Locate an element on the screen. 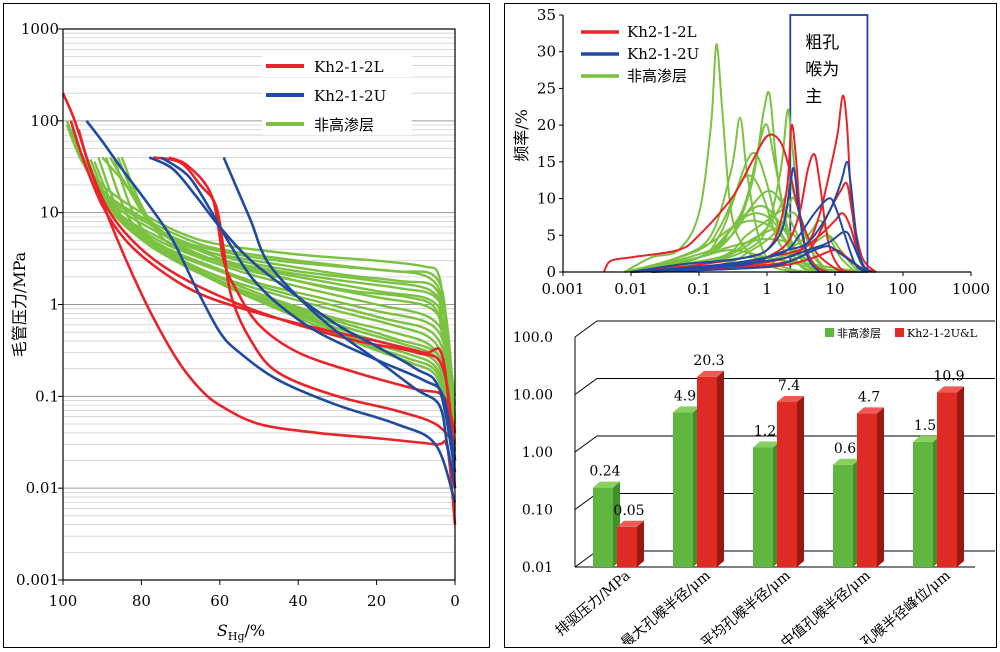 Image resolution: width=1000 pixels, height=652 pixels. data-label: 1.5 is located at coordinates (925, 426).